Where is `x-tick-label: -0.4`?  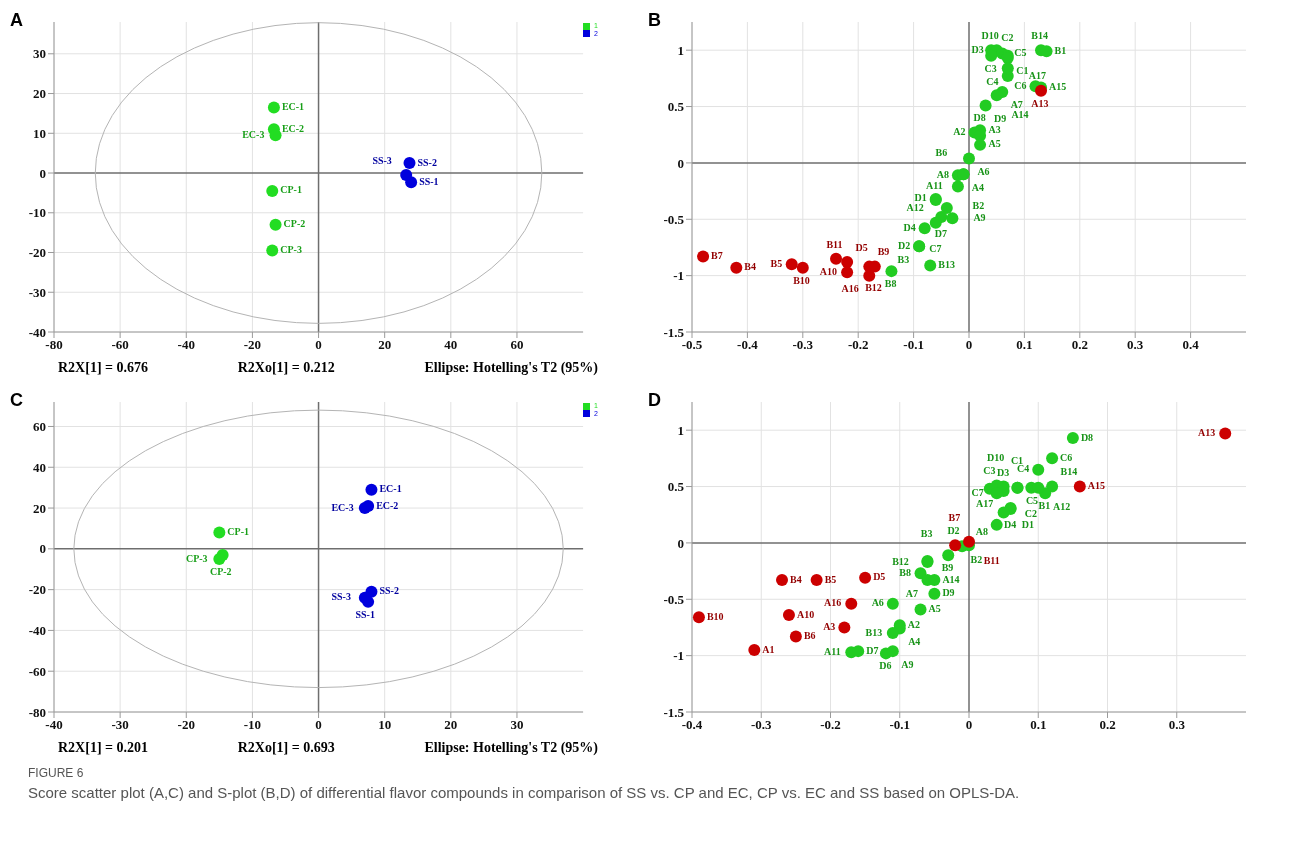 x-tick-label: -0.4 is located at coordinates (748, 345).